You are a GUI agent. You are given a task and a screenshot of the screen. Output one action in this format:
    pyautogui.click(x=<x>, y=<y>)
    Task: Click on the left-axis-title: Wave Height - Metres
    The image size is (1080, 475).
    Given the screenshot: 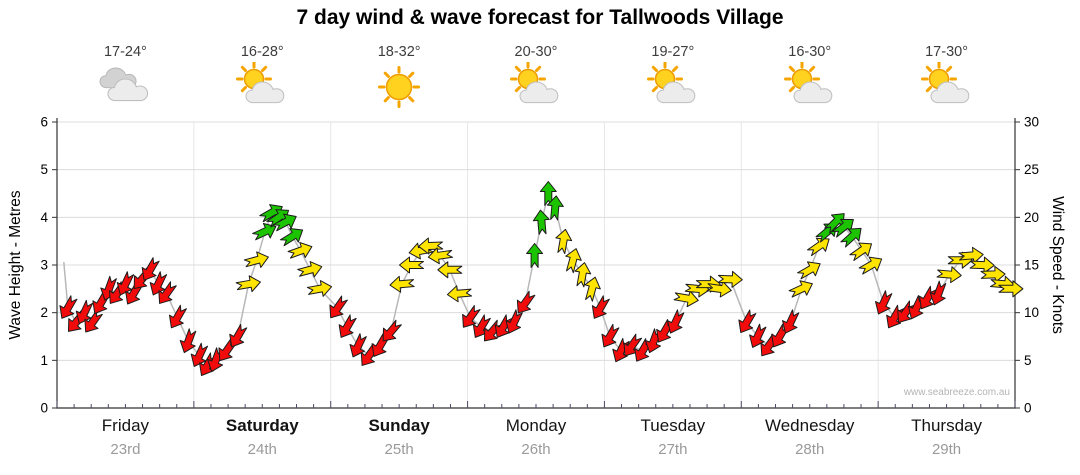 What is the action you would take?
    pyautogui.click(x=15, y=265)
    